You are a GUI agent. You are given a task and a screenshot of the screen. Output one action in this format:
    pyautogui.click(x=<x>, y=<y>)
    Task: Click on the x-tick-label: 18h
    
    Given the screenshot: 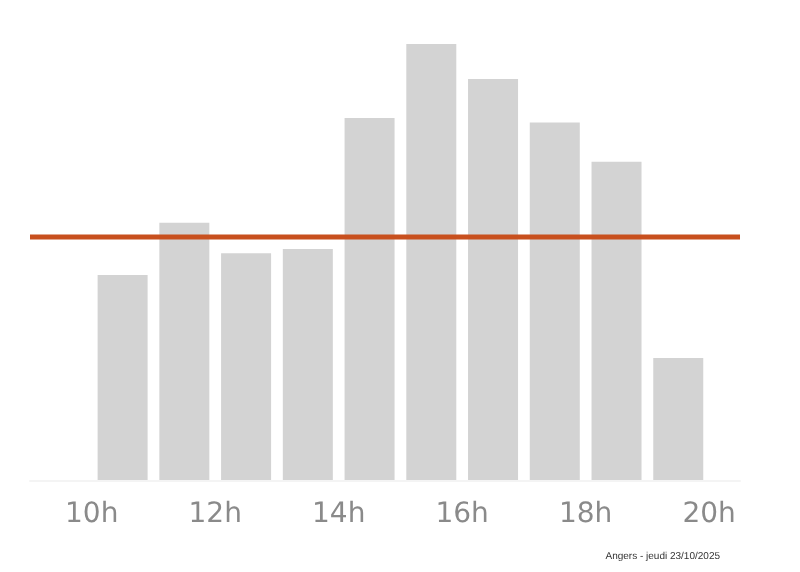 What is the action you would take?
    pyautogui.click(x=585, y=514)
    